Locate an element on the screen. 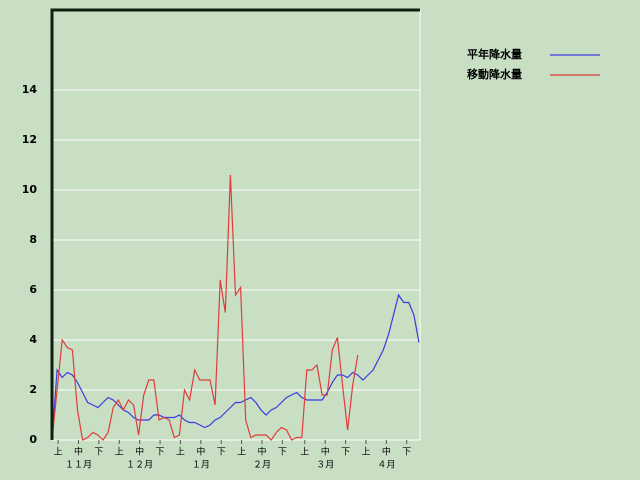 The height and width of the screenshot is (480, 640). y-tick-label: 14 is located at coordinates (30, 89).